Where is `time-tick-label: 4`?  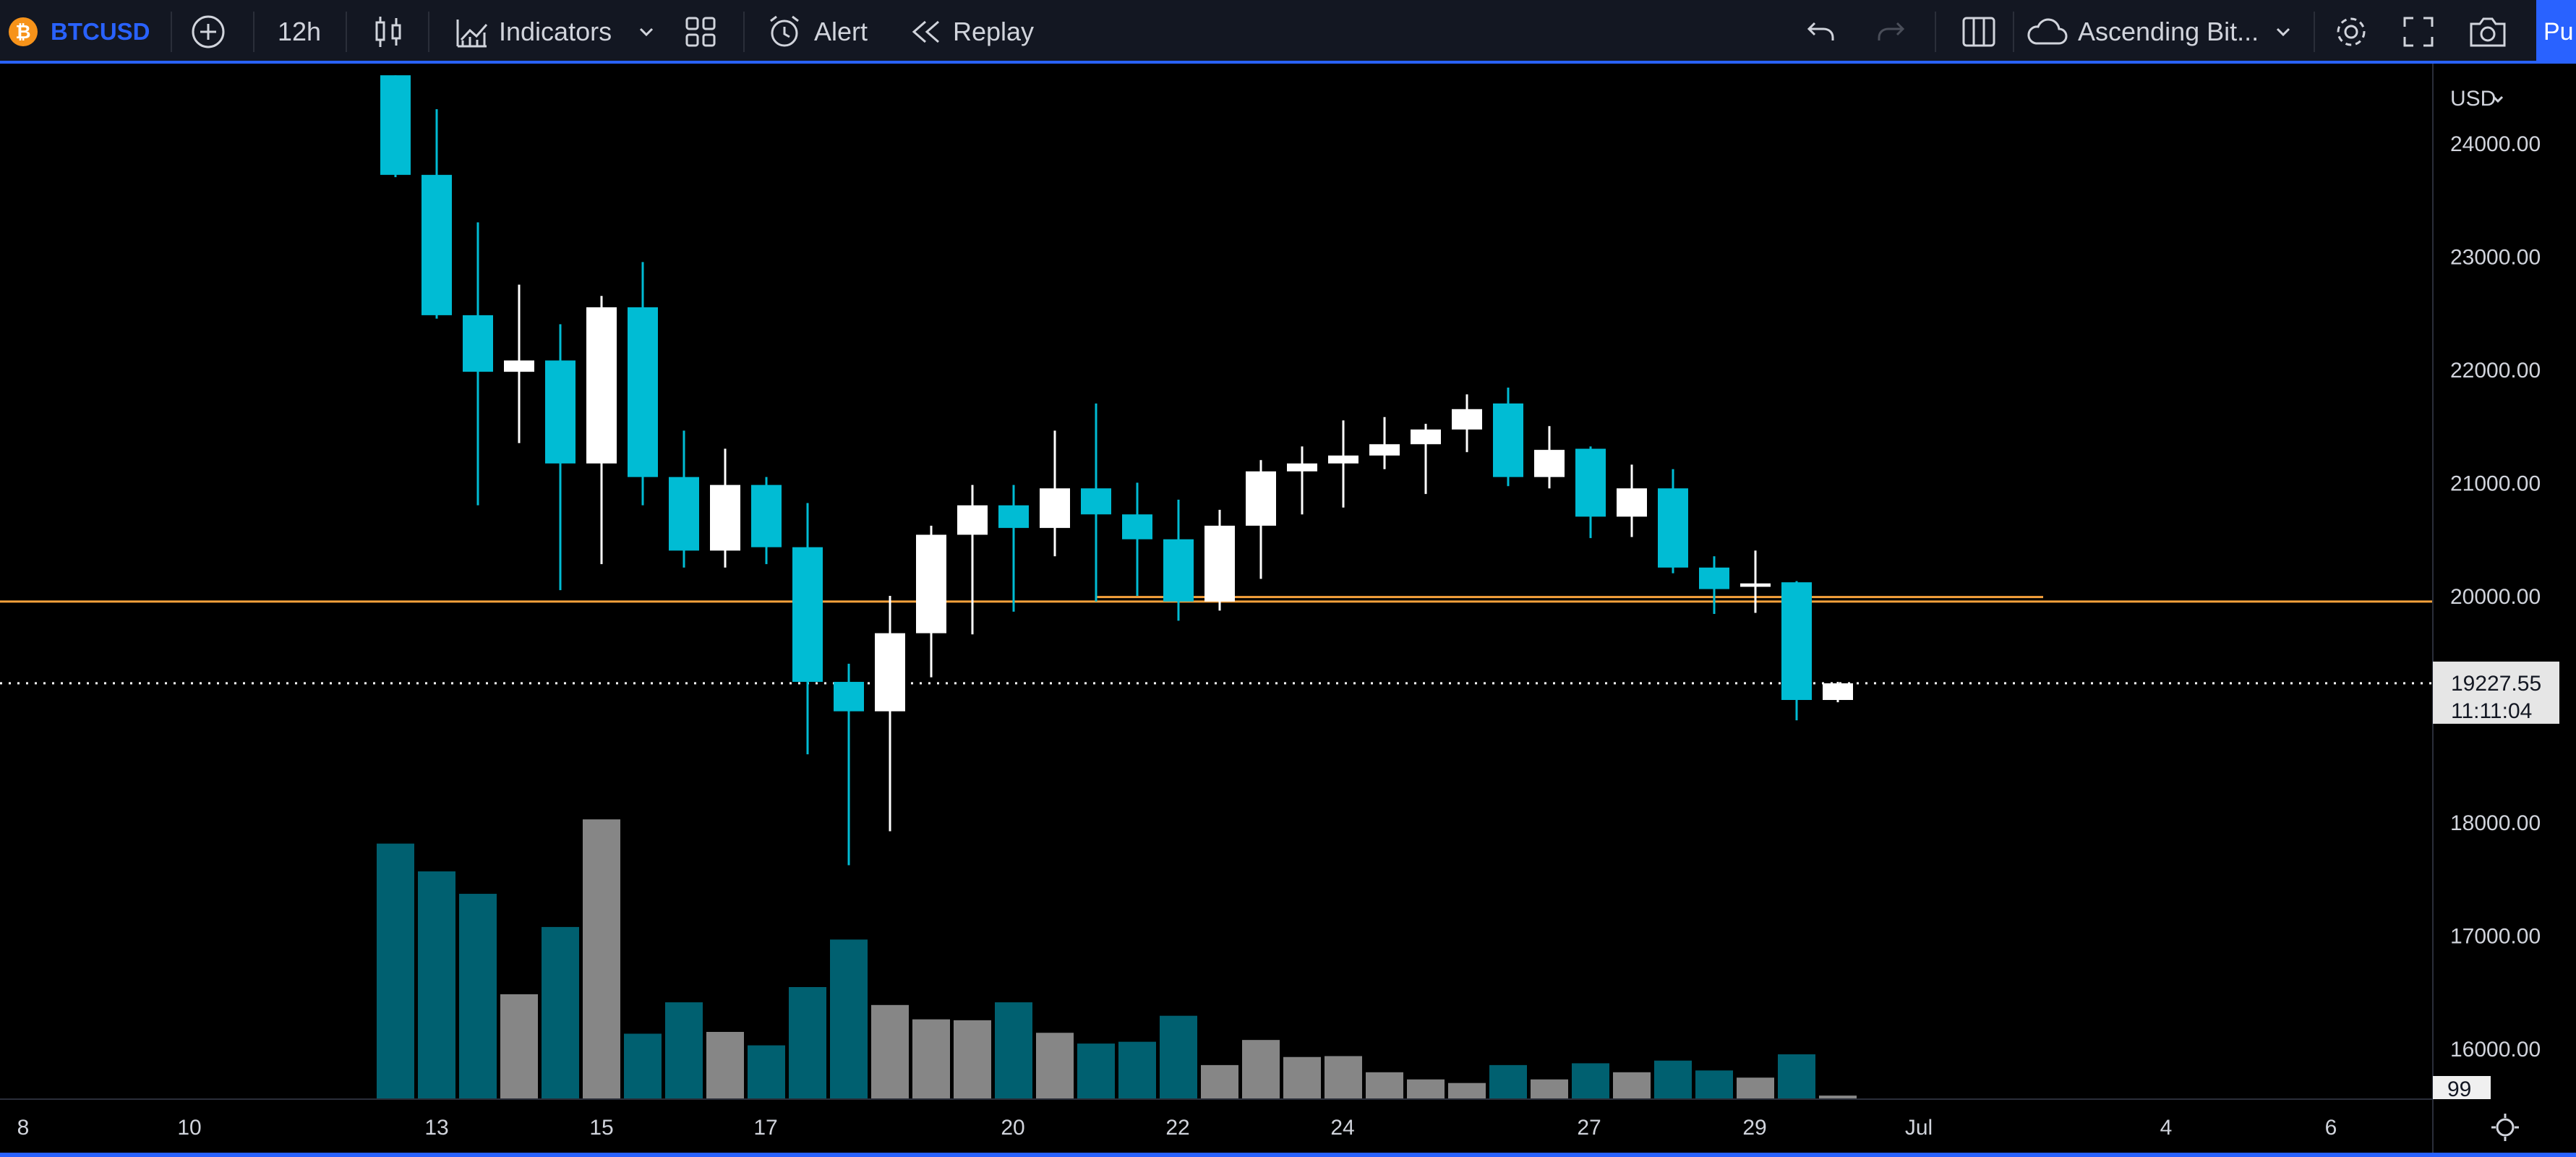 time-tick-label: 4 is located at coordinates (2166, 1128).